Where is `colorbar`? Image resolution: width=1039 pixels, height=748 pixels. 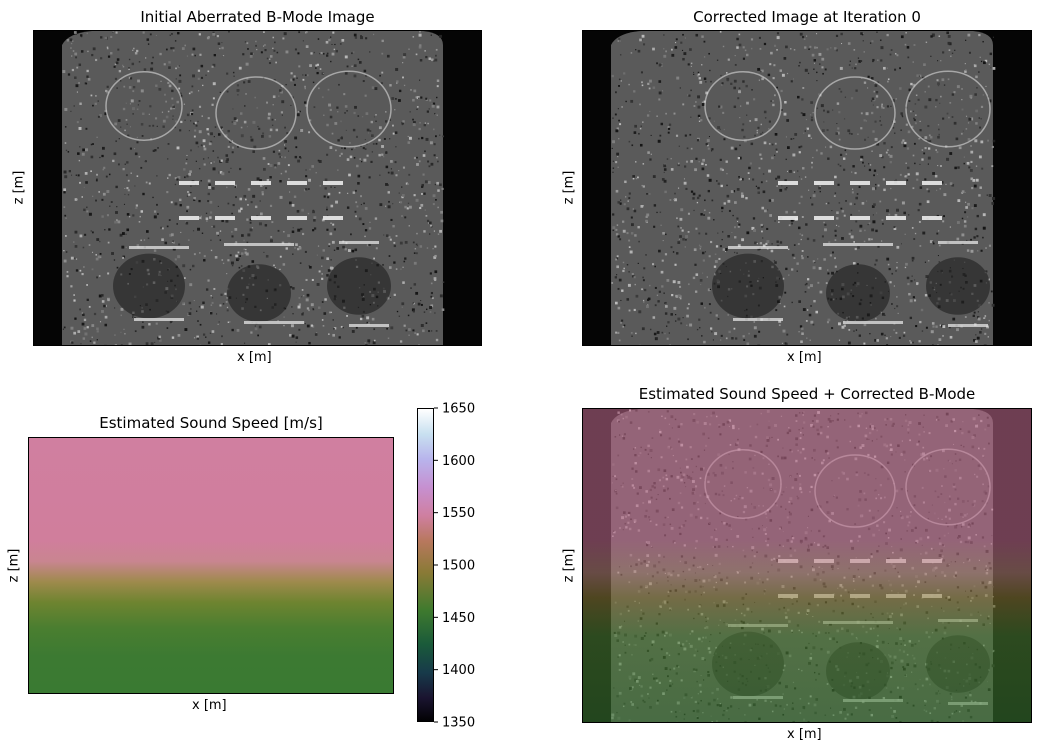
colorbar is located at coordinates (425, 565).